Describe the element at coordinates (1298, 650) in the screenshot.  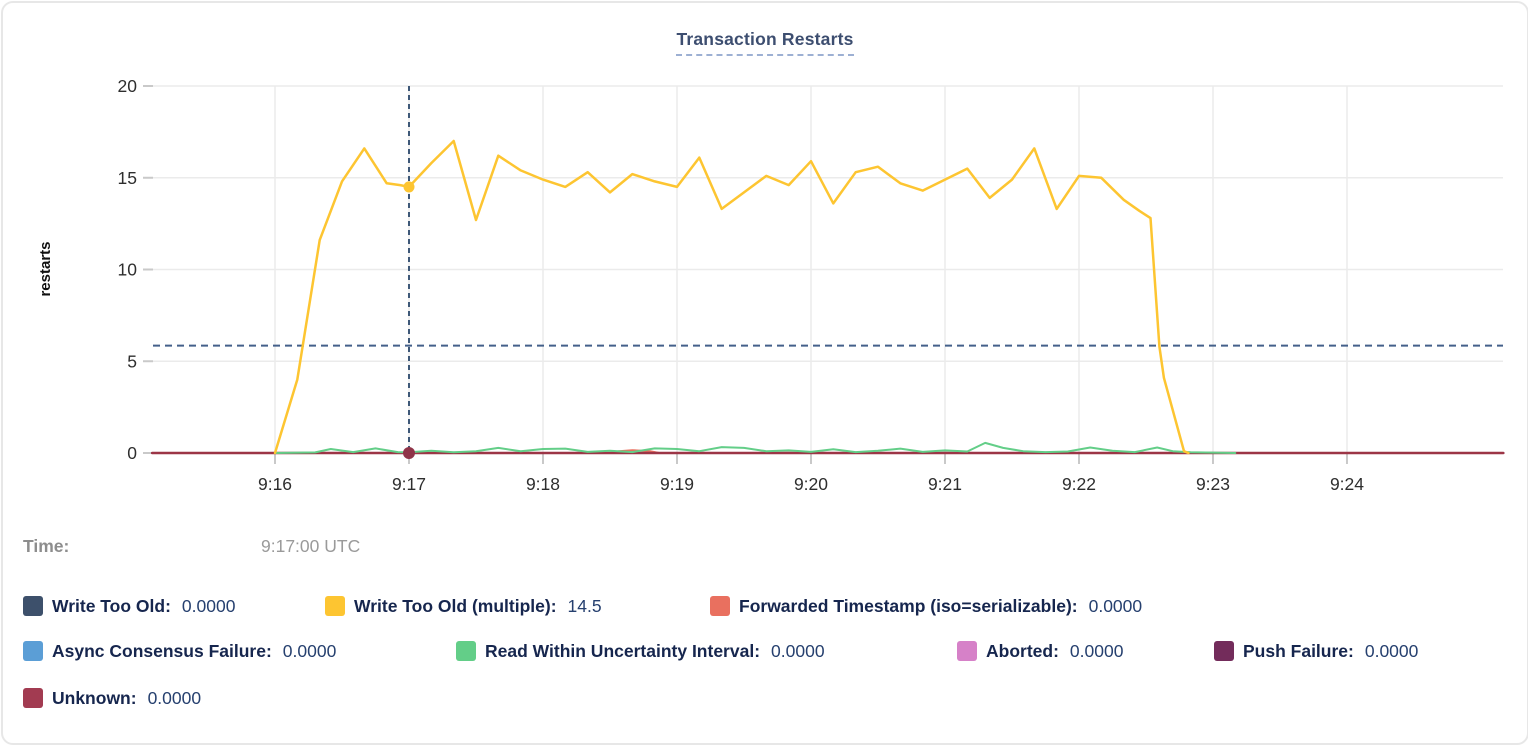
I see `legend-item-label: Push Failure:` at that location.